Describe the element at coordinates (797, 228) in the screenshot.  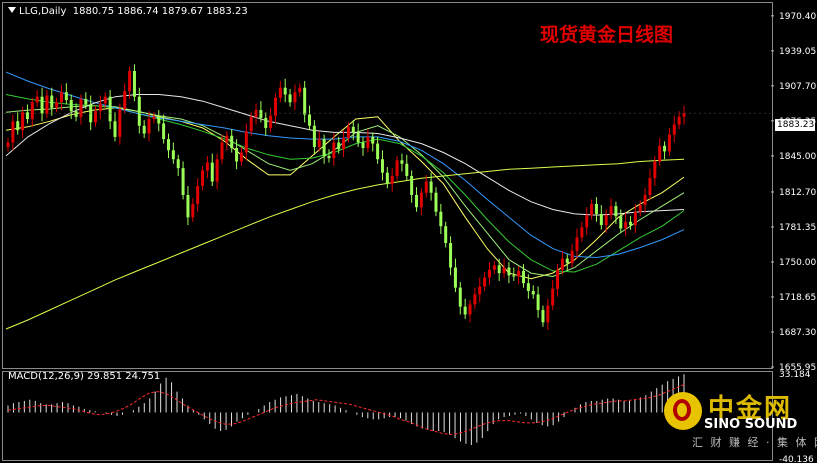
I see `price-axis-label: 1781.35` at that location.